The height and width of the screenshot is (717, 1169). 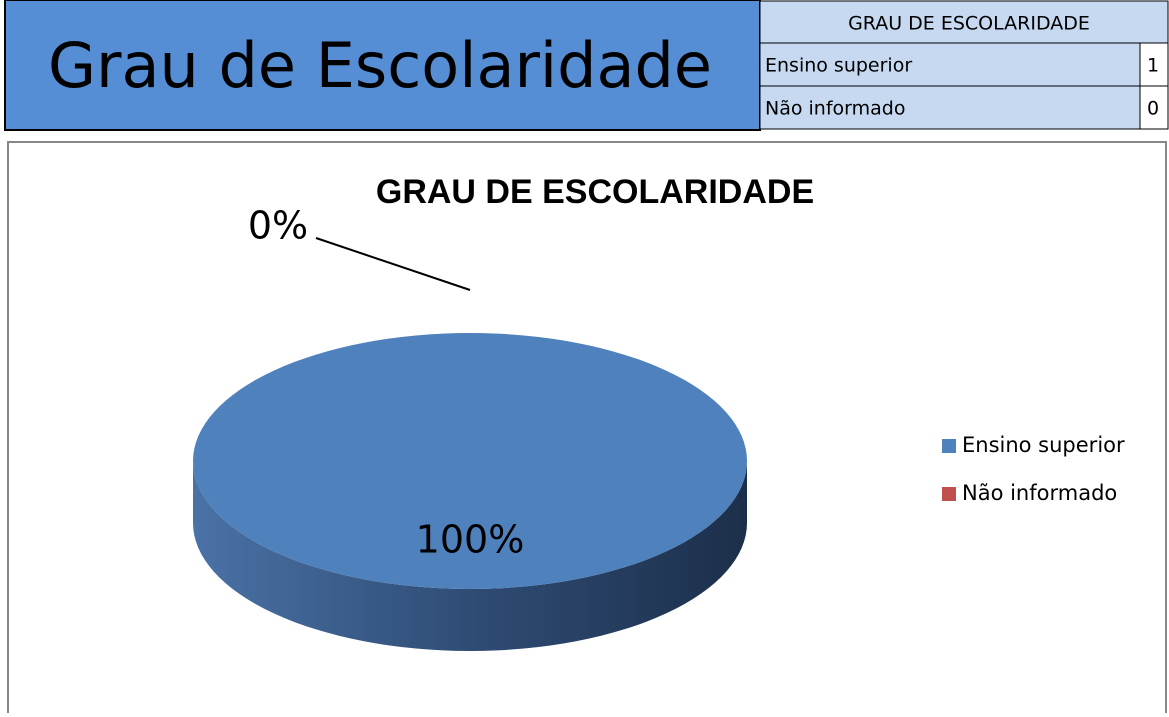 I want to click on table-value: 1, so click(x=1153, y=66).